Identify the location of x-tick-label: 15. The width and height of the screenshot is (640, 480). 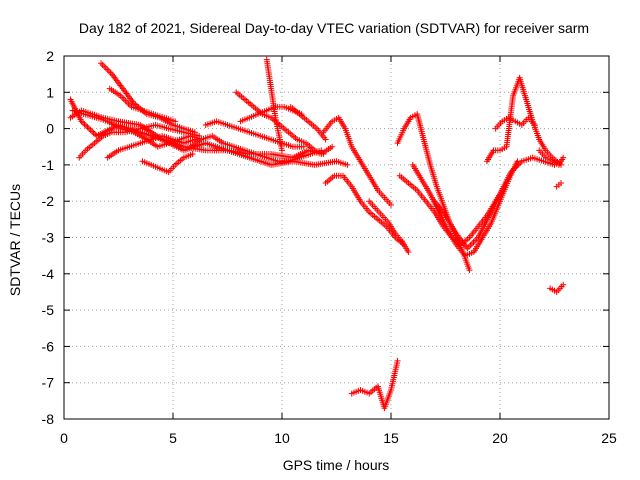
(391, 438).